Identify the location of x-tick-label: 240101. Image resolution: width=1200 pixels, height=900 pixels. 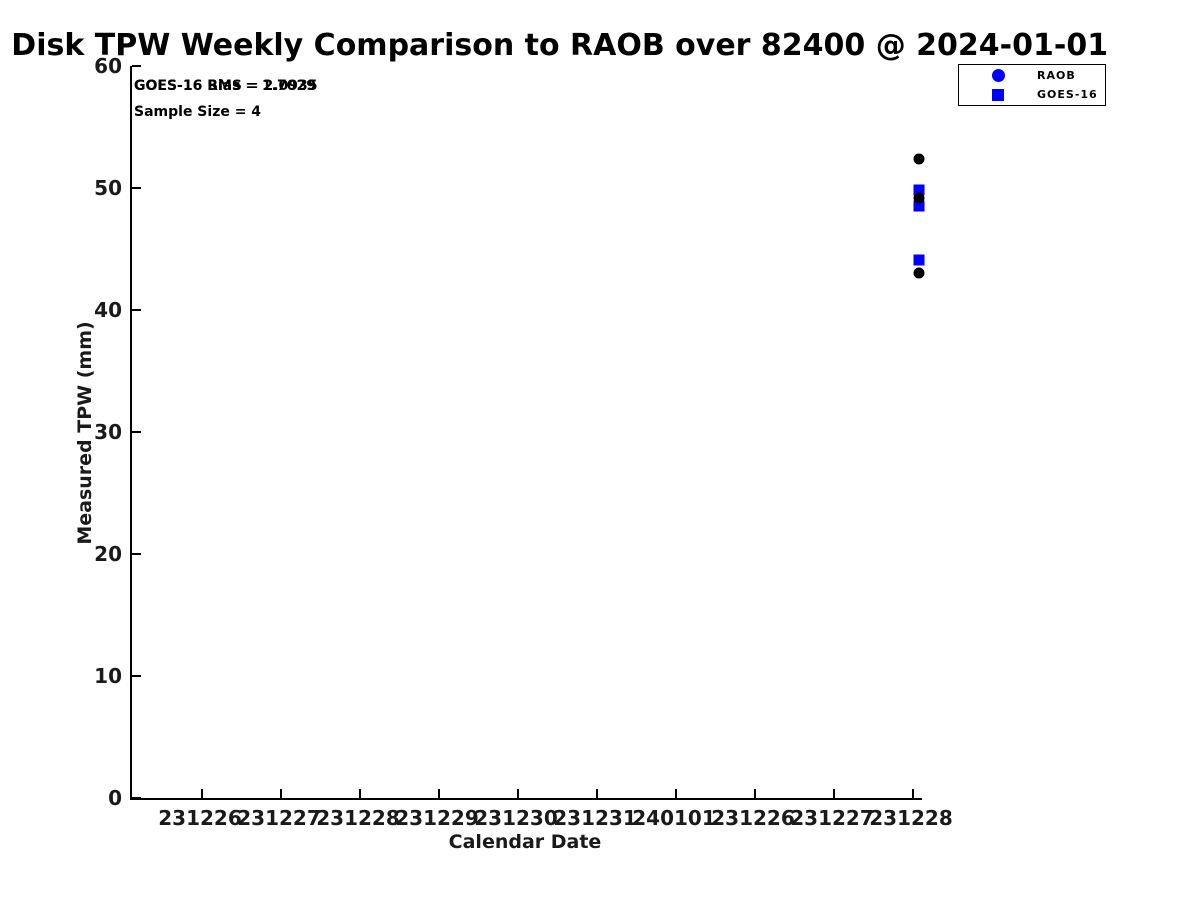
(674, 818).